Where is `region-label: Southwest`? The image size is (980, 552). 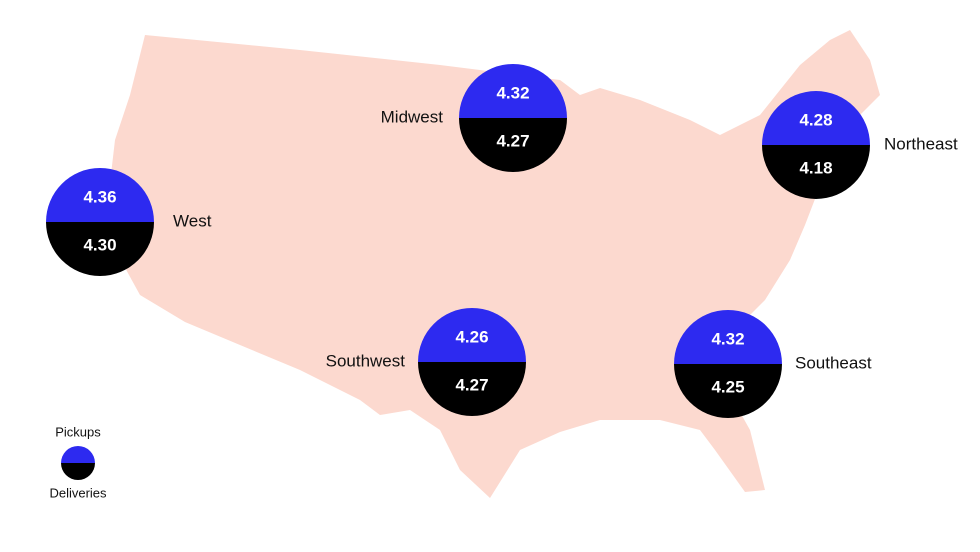 region-label: Southwest is located at coordinates (366, 360).